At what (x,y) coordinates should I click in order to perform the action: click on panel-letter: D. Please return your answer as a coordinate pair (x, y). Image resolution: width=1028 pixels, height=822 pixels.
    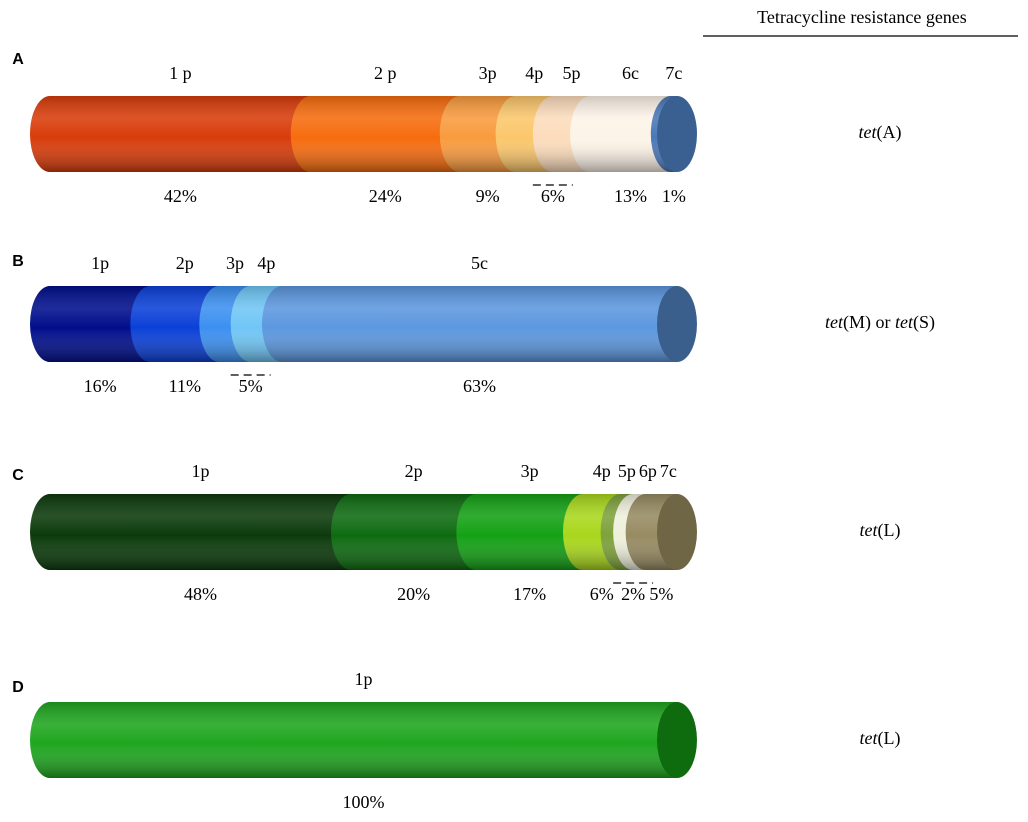
    Looking at the image, I should click on (18, 687).